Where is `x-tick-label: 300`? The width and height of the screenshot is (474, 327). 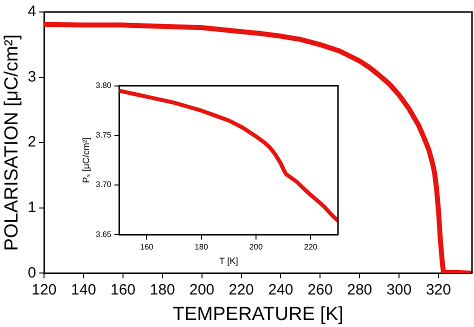
x-tick-label: 300 is located at coordinates (399, 289).